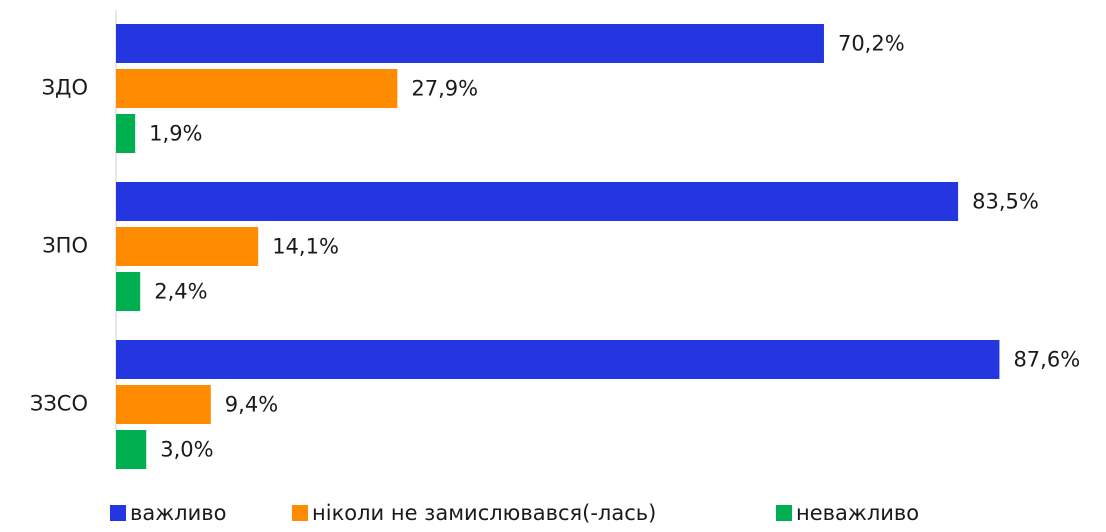 The image size is (1106, 532). What do you see at coordinates (180, 292) in the screenshot?
I see `value-label: 2,4%` at bounding box center [180, 292].